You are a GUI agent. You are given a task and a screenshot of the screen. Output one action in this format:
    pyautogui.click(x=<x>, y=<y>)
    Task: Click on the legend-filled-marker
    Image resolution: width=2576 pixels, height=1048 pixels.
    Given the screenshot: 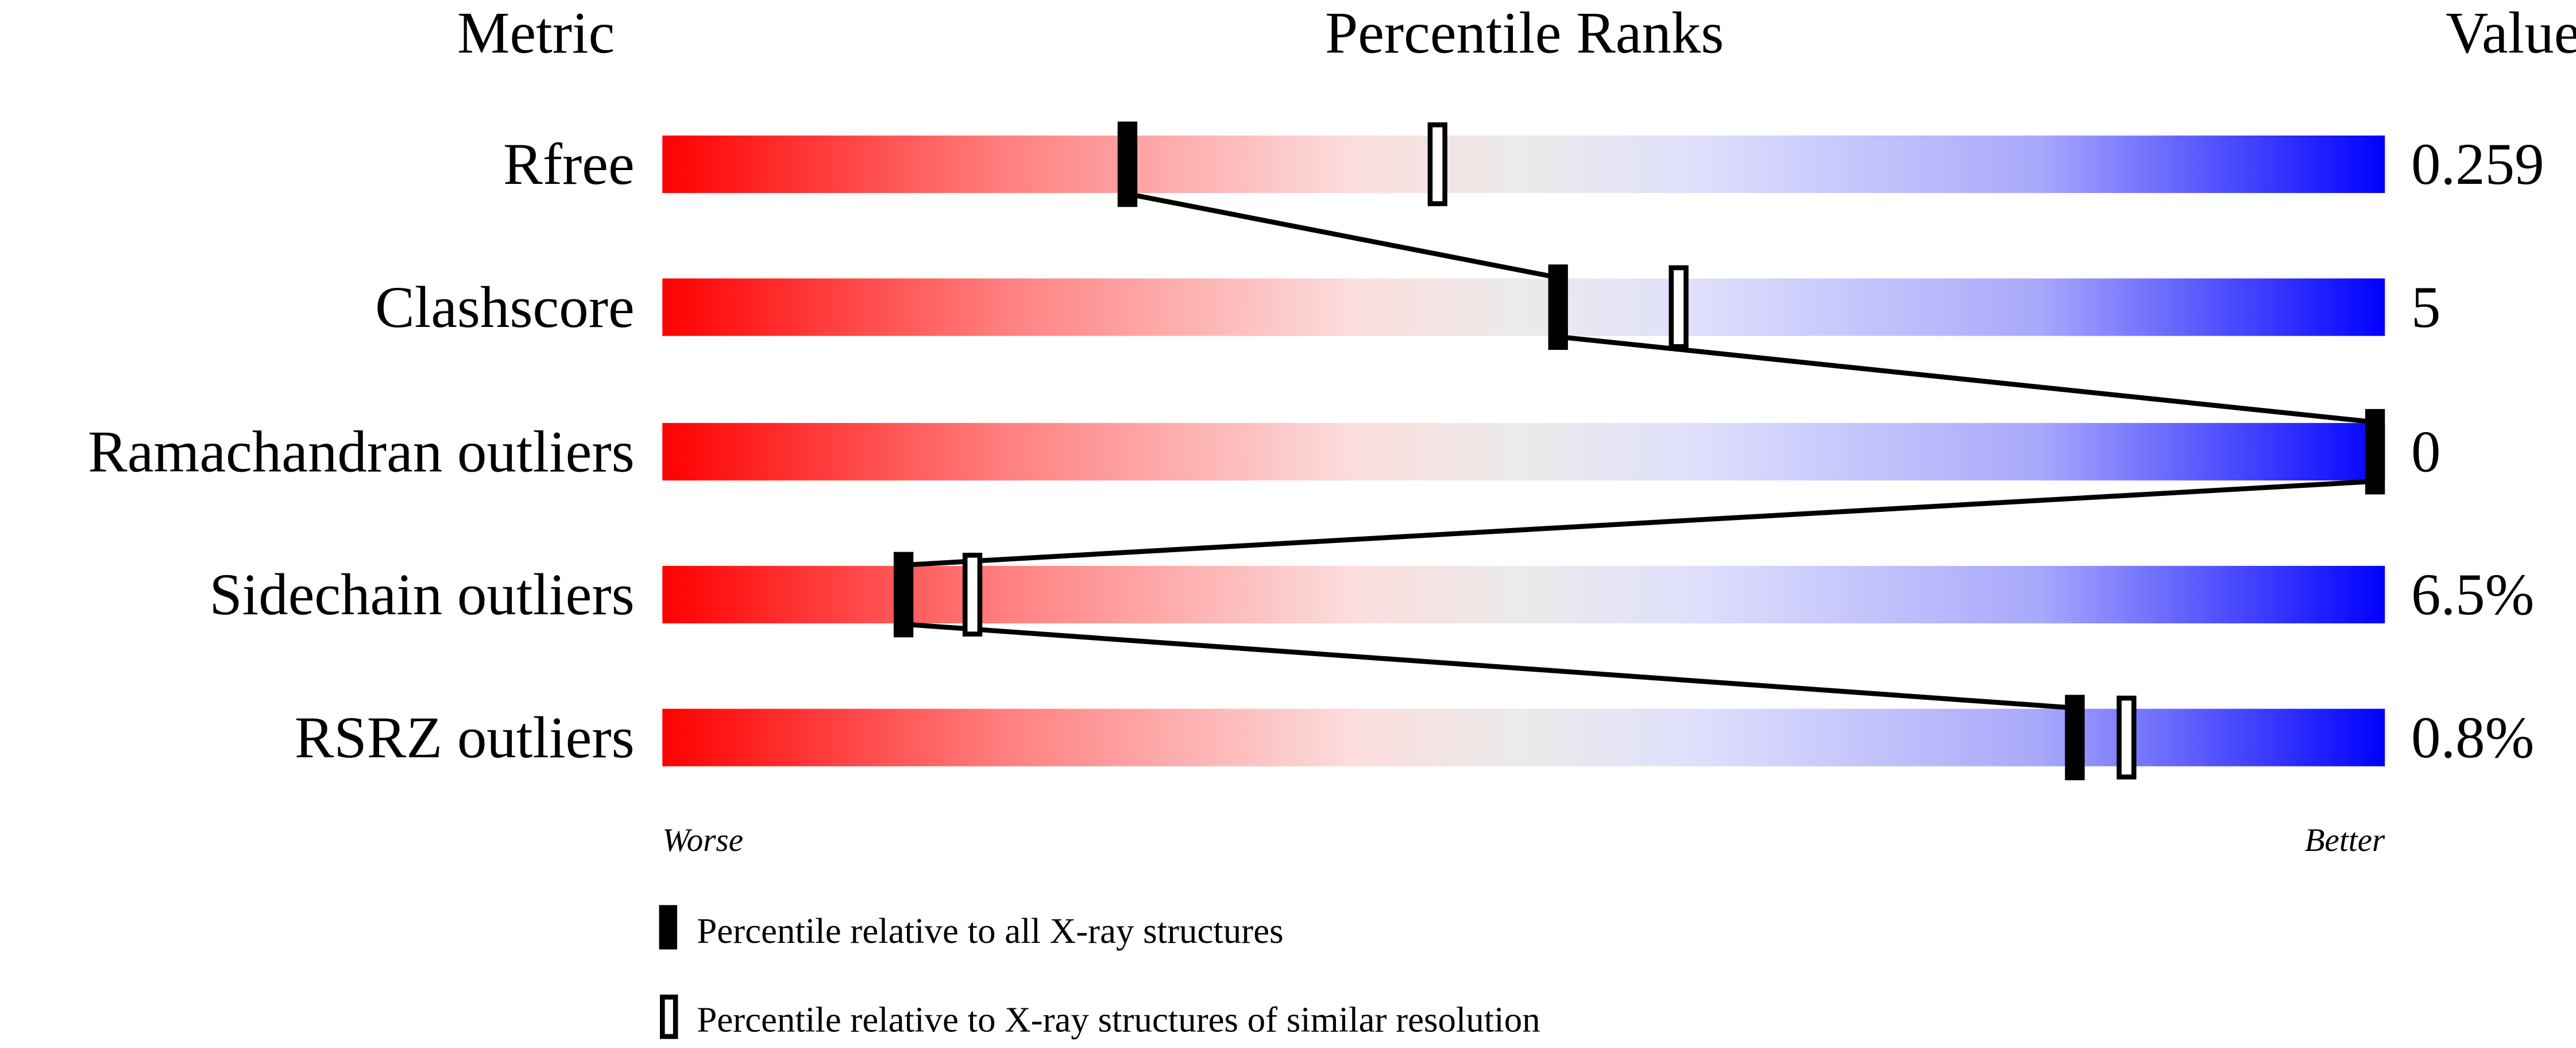 What is the action you would take?
    pyautogui.click(x=668, y=927)
    